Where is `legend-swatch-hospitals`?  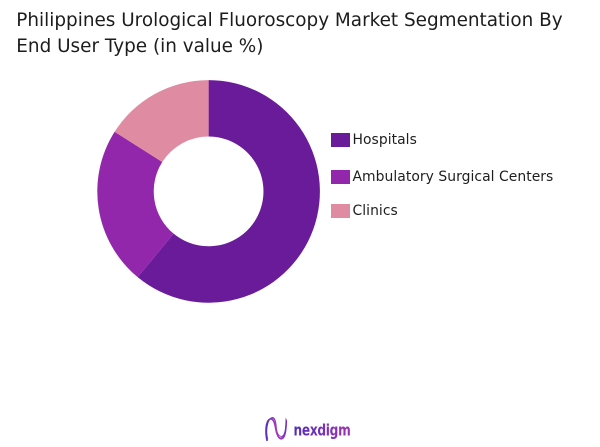
legend-swatch-hospitals is located at coordinates (340, 140).